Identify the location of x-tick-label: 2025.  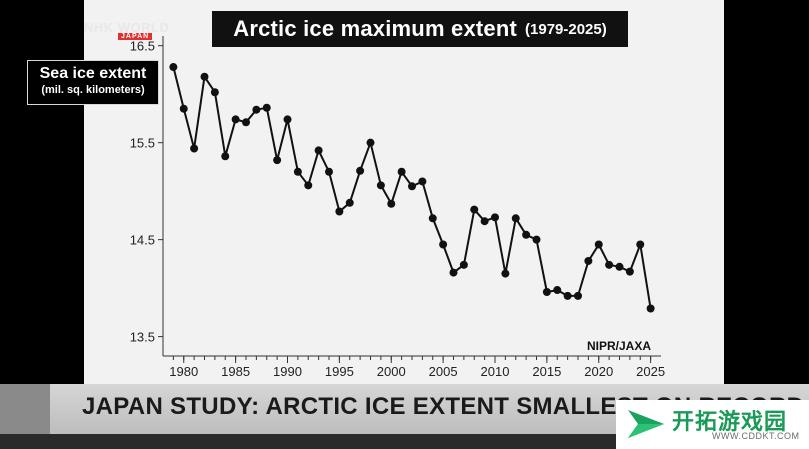
(650, 371).